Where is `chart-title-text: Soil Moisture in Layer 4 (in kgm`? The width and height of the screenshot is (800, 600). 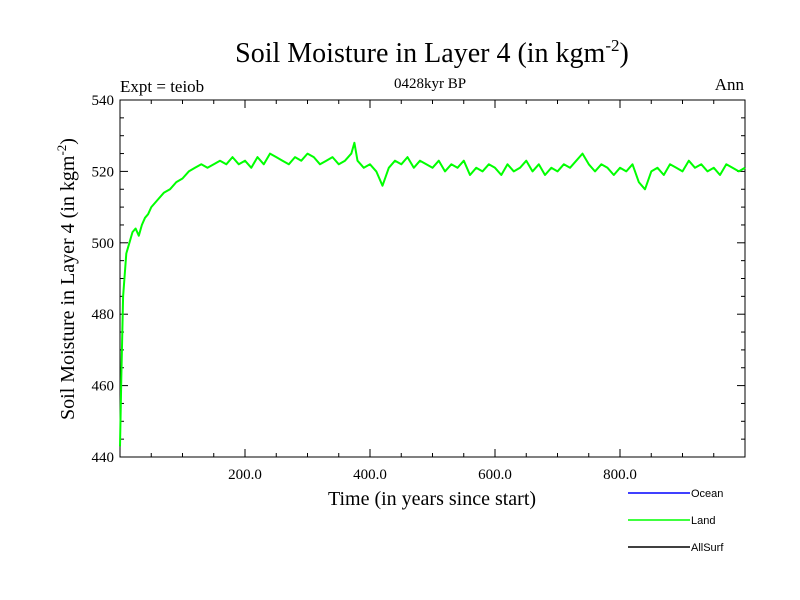
chart-title-text: Soil Moisture in Layer 4 (in kgm is located at coordinates (420, 53).